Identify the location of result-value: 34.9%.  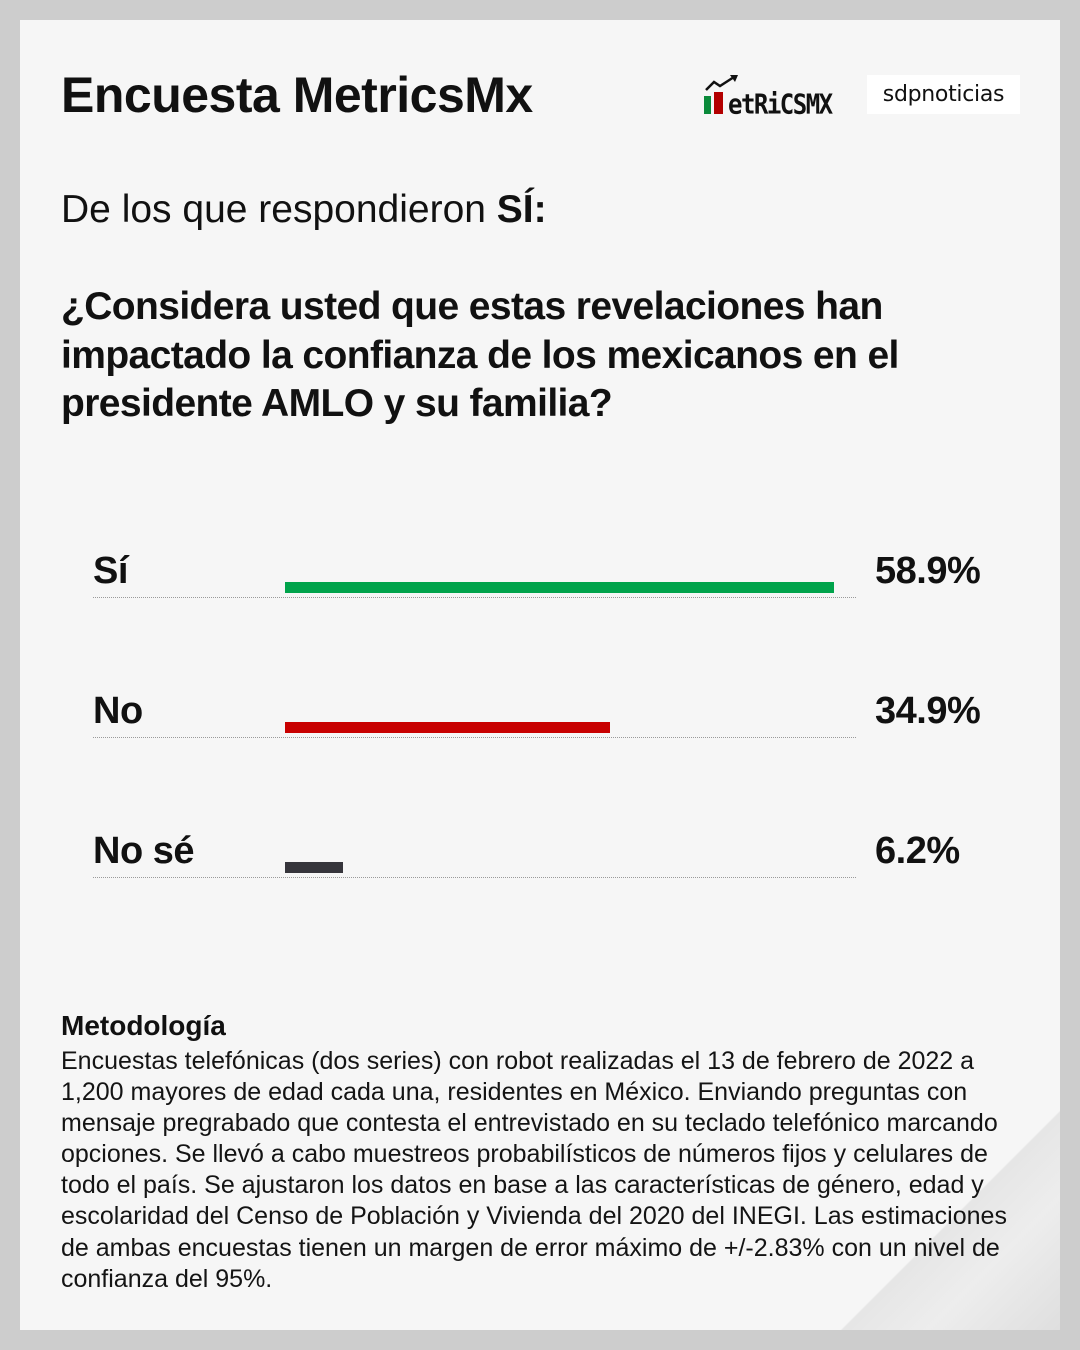
(928, 711).